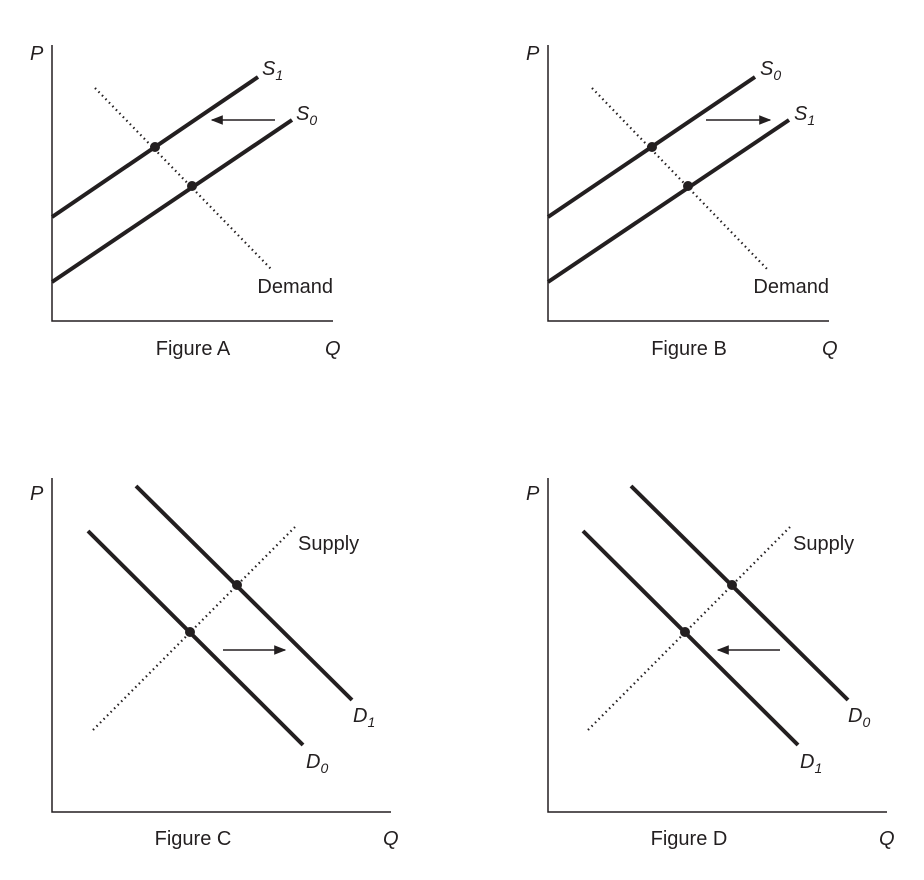  I want to click on figure-title: Figure B, so click(689, 349).